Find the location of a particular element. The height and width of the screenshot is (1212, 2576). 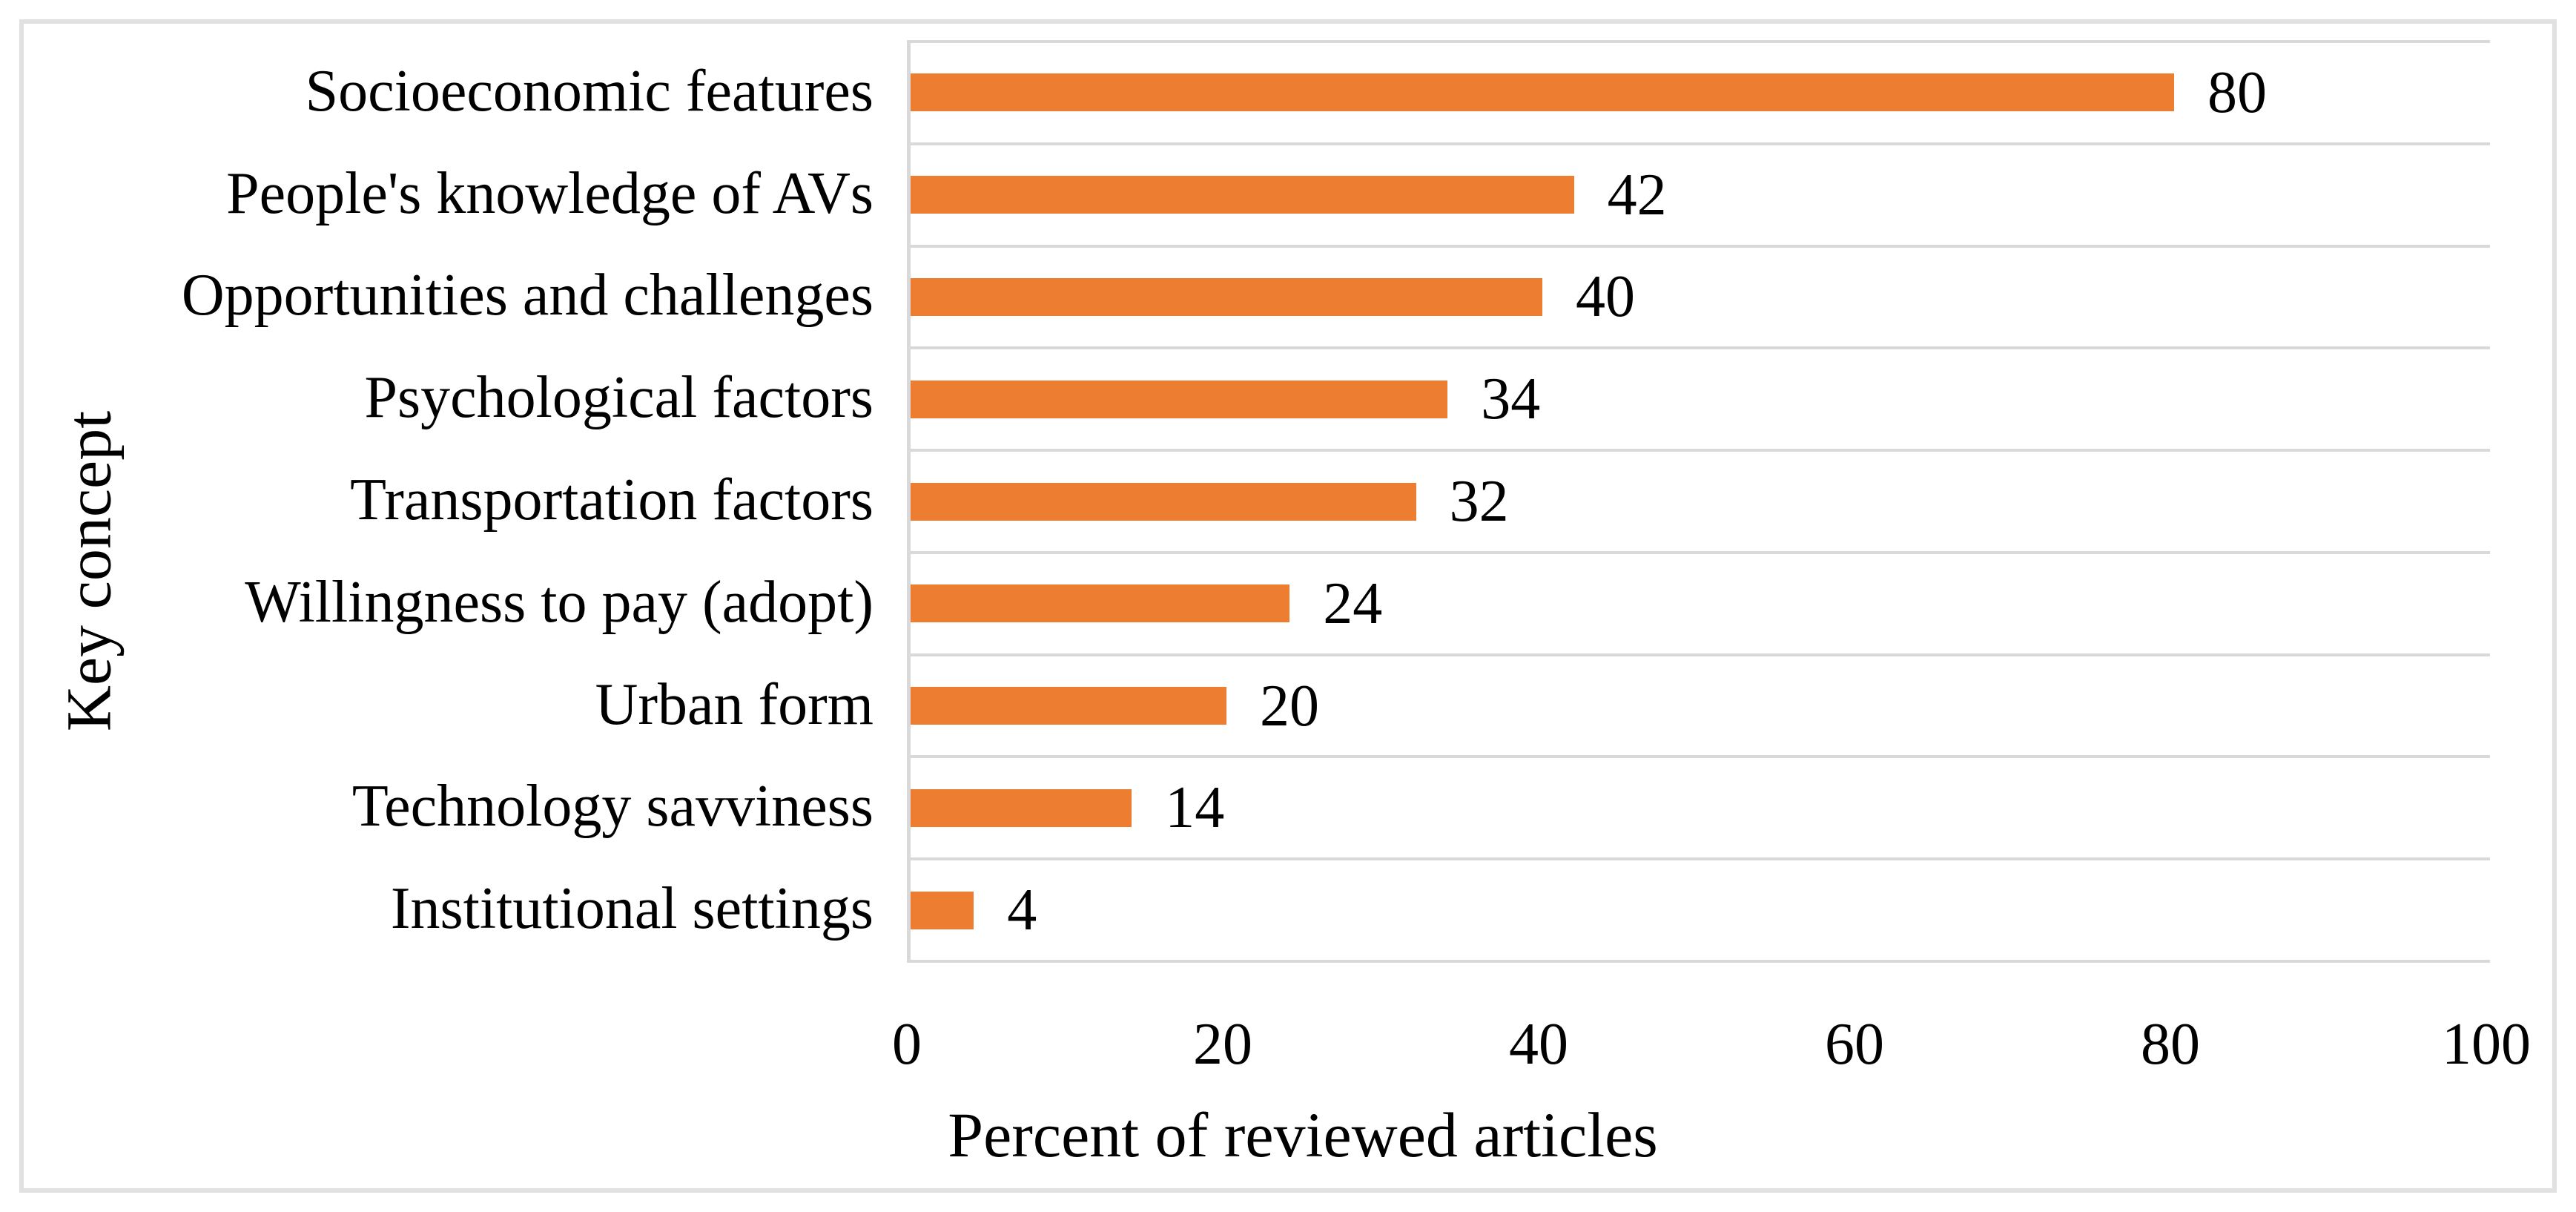

x-tick-label: 0 is located at coordinates (907, 1044).